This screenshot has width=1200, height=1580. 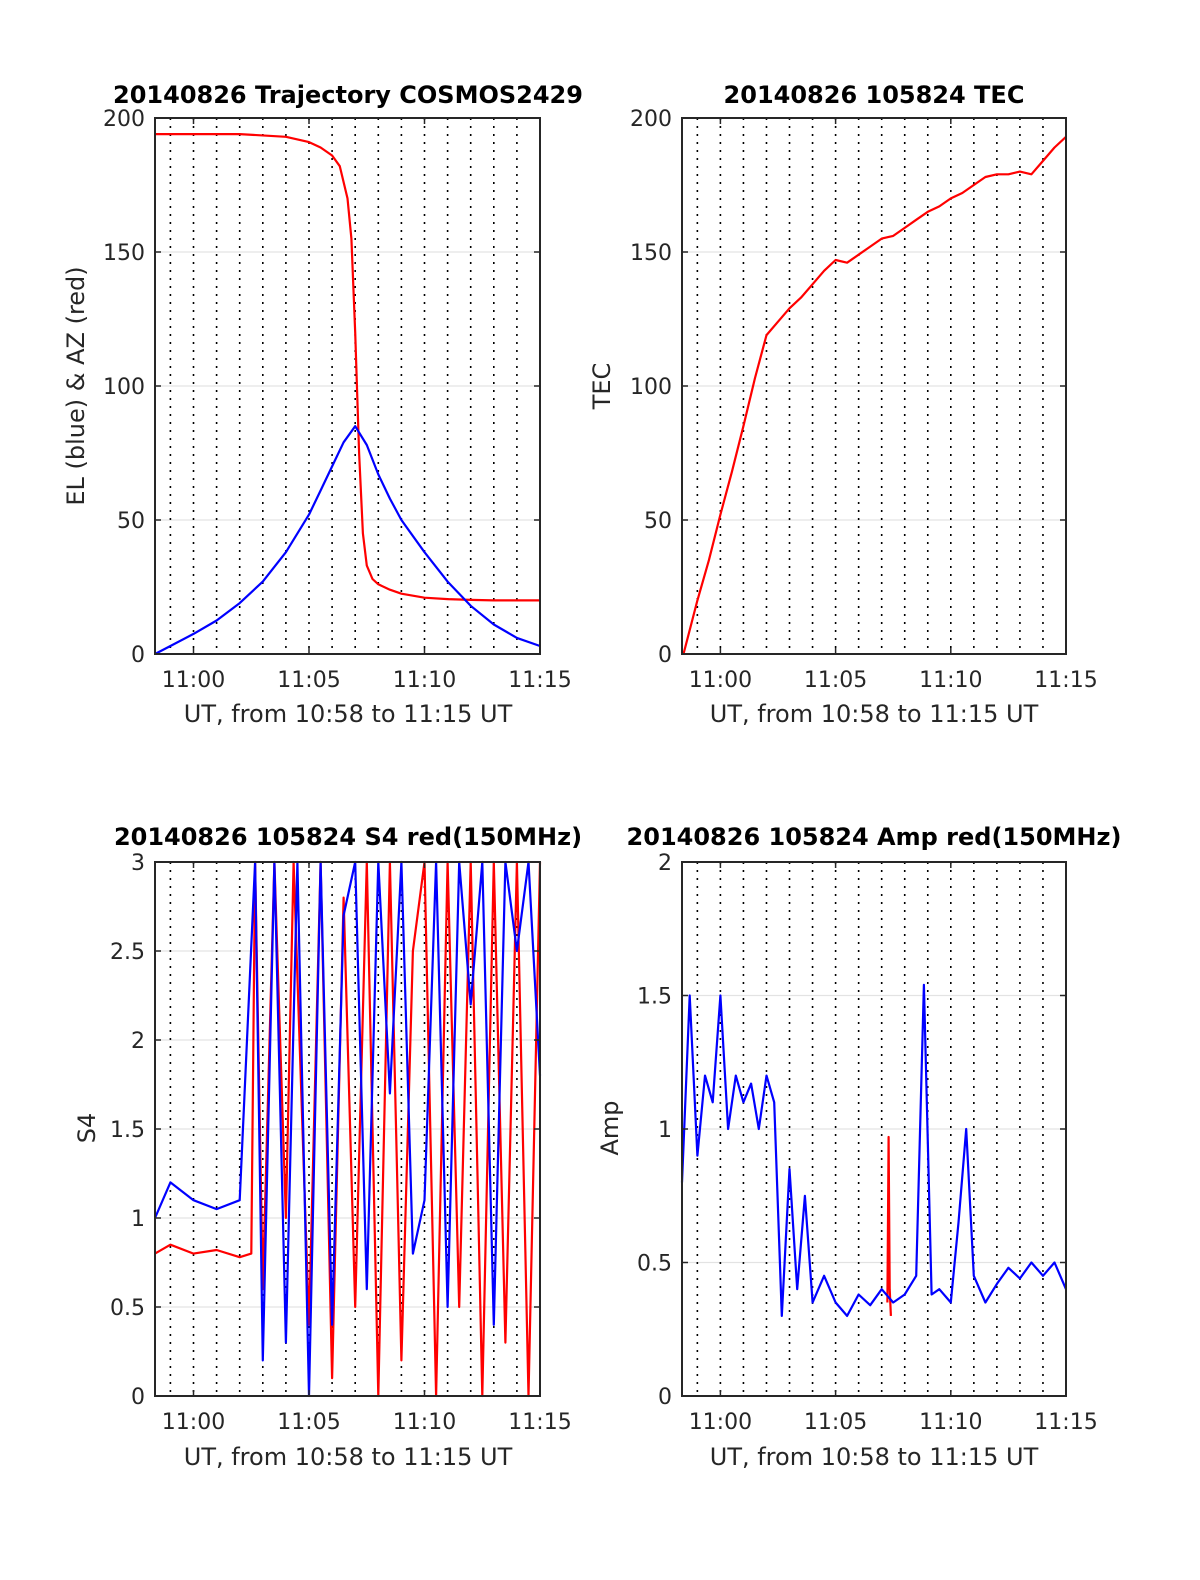 I want to click on amp-xlabel: UT, from 10:58 to 11:15 UT, so click(x=874, y=1457).